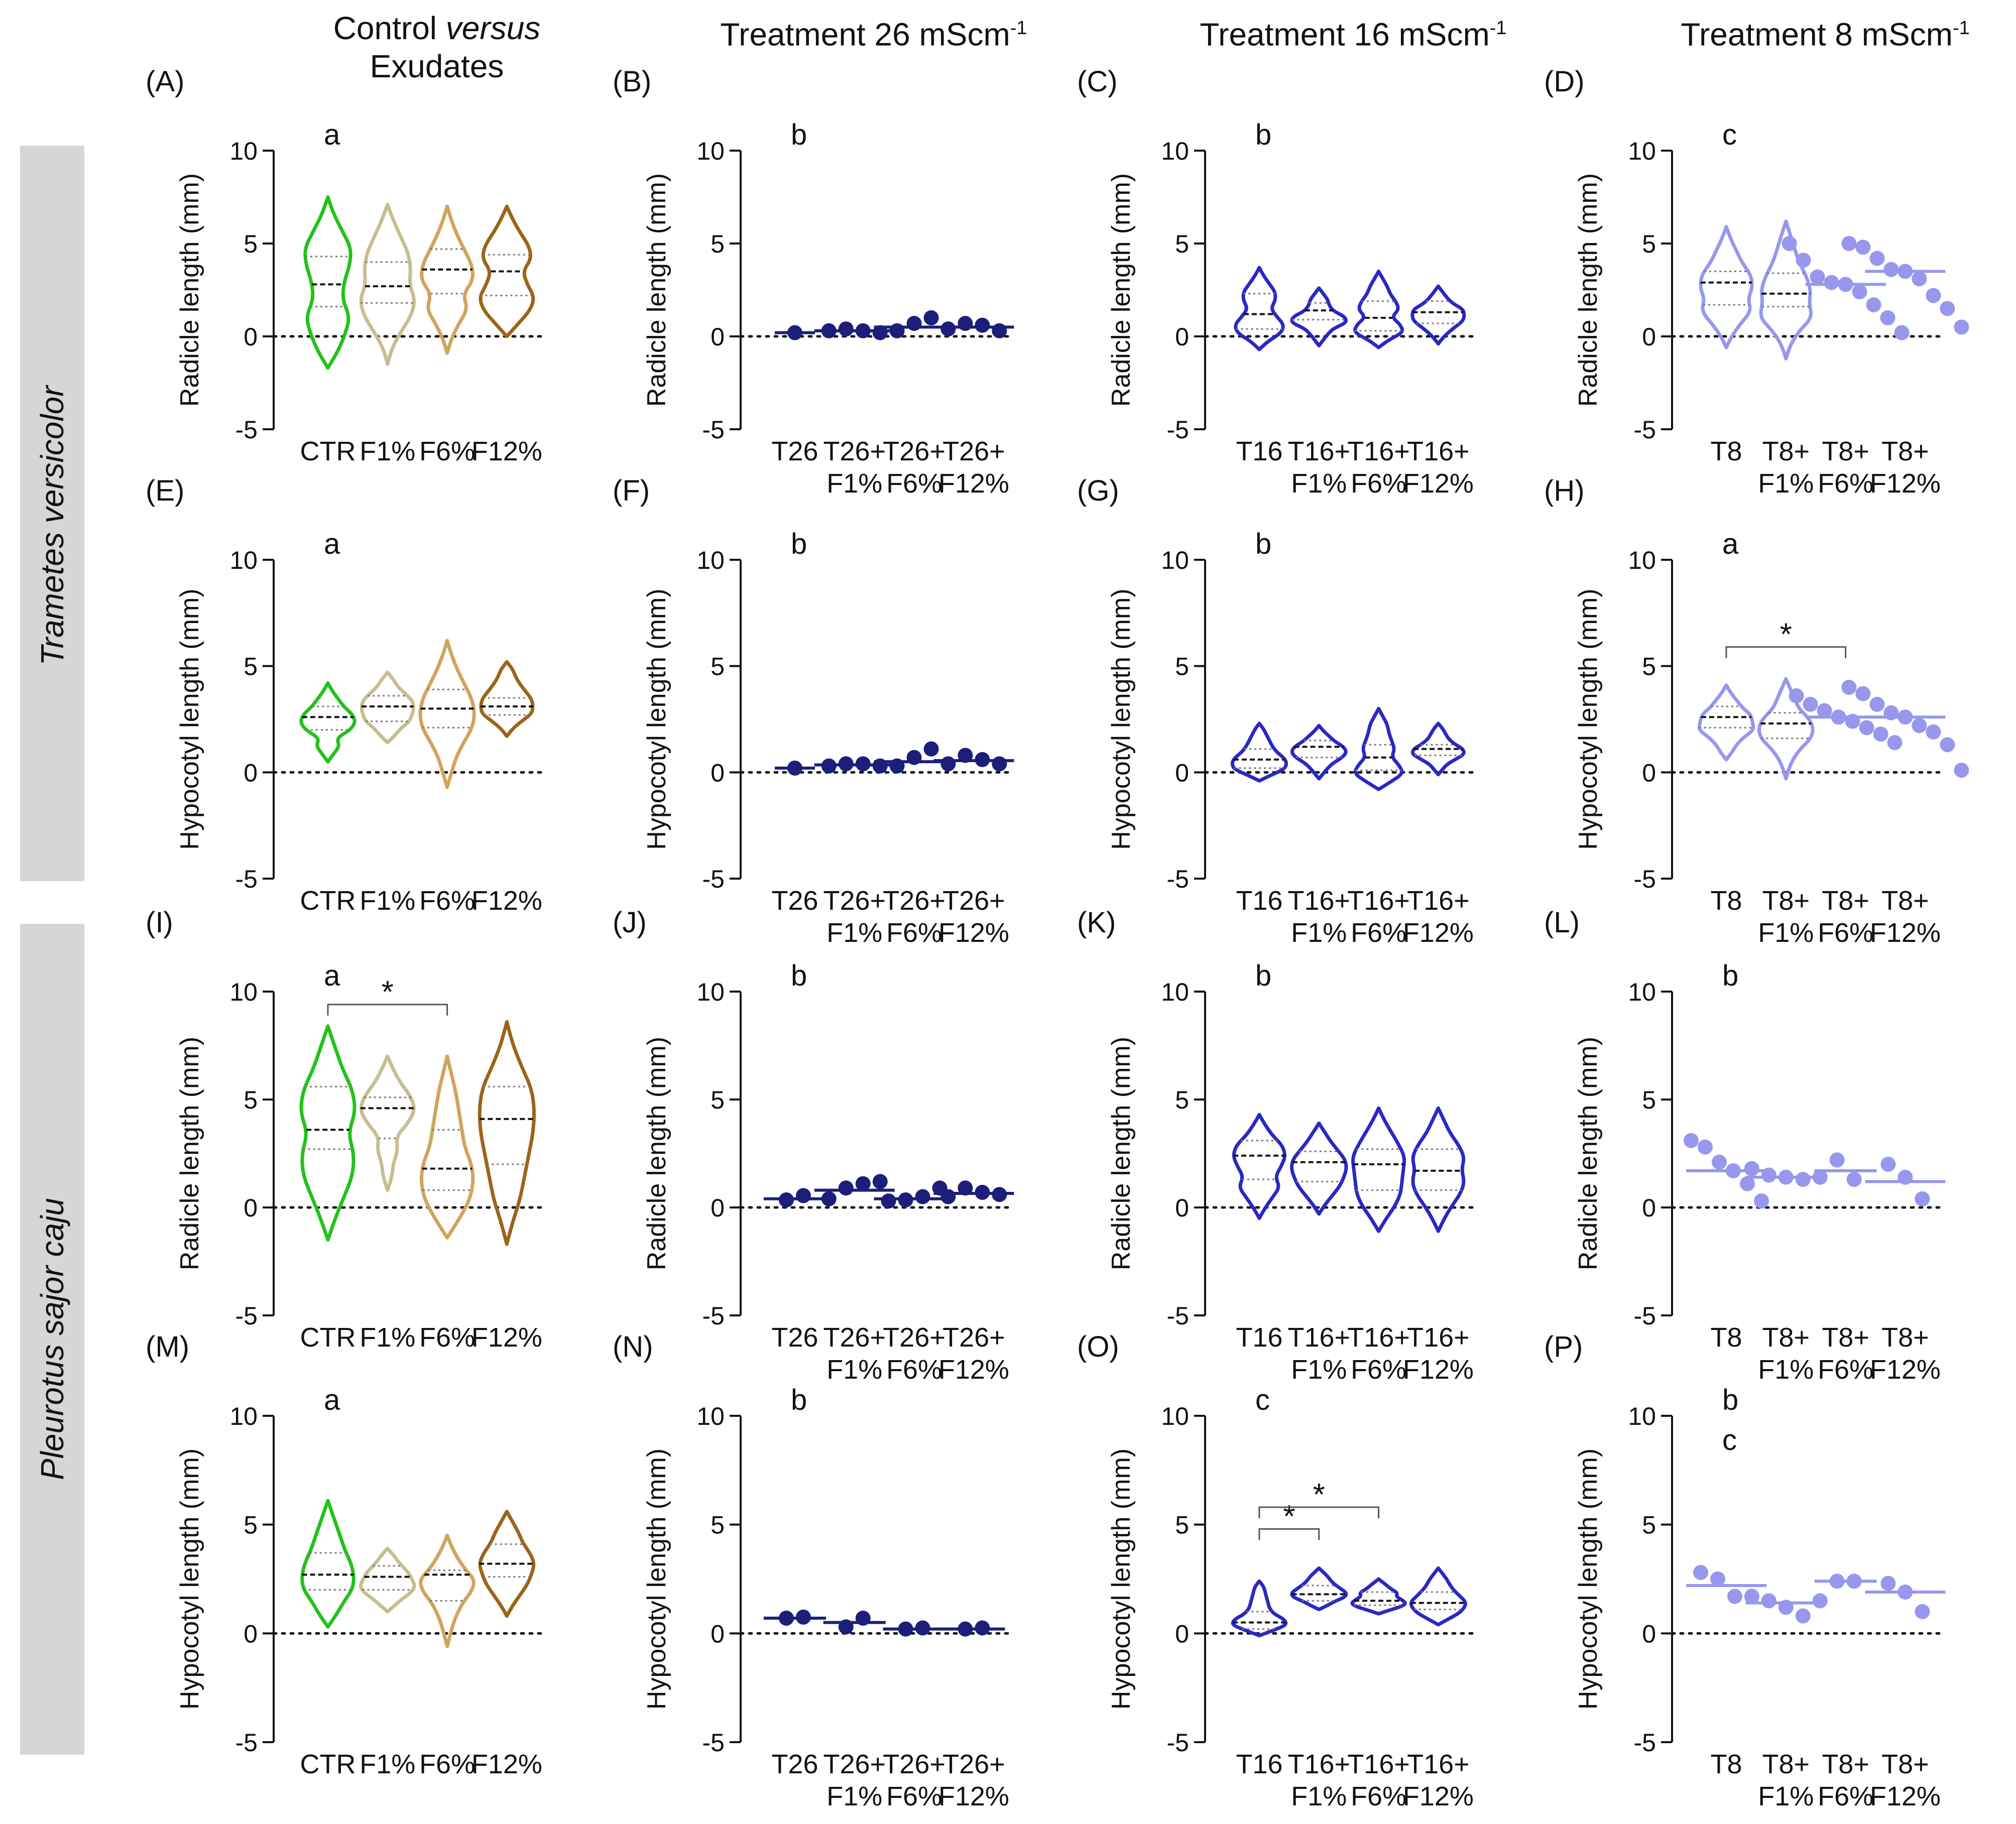 The image size is (2016, 1824). Describe the element at coordinates (631, 490) in the screenshot. I see `panel-label: (F)` at that location.